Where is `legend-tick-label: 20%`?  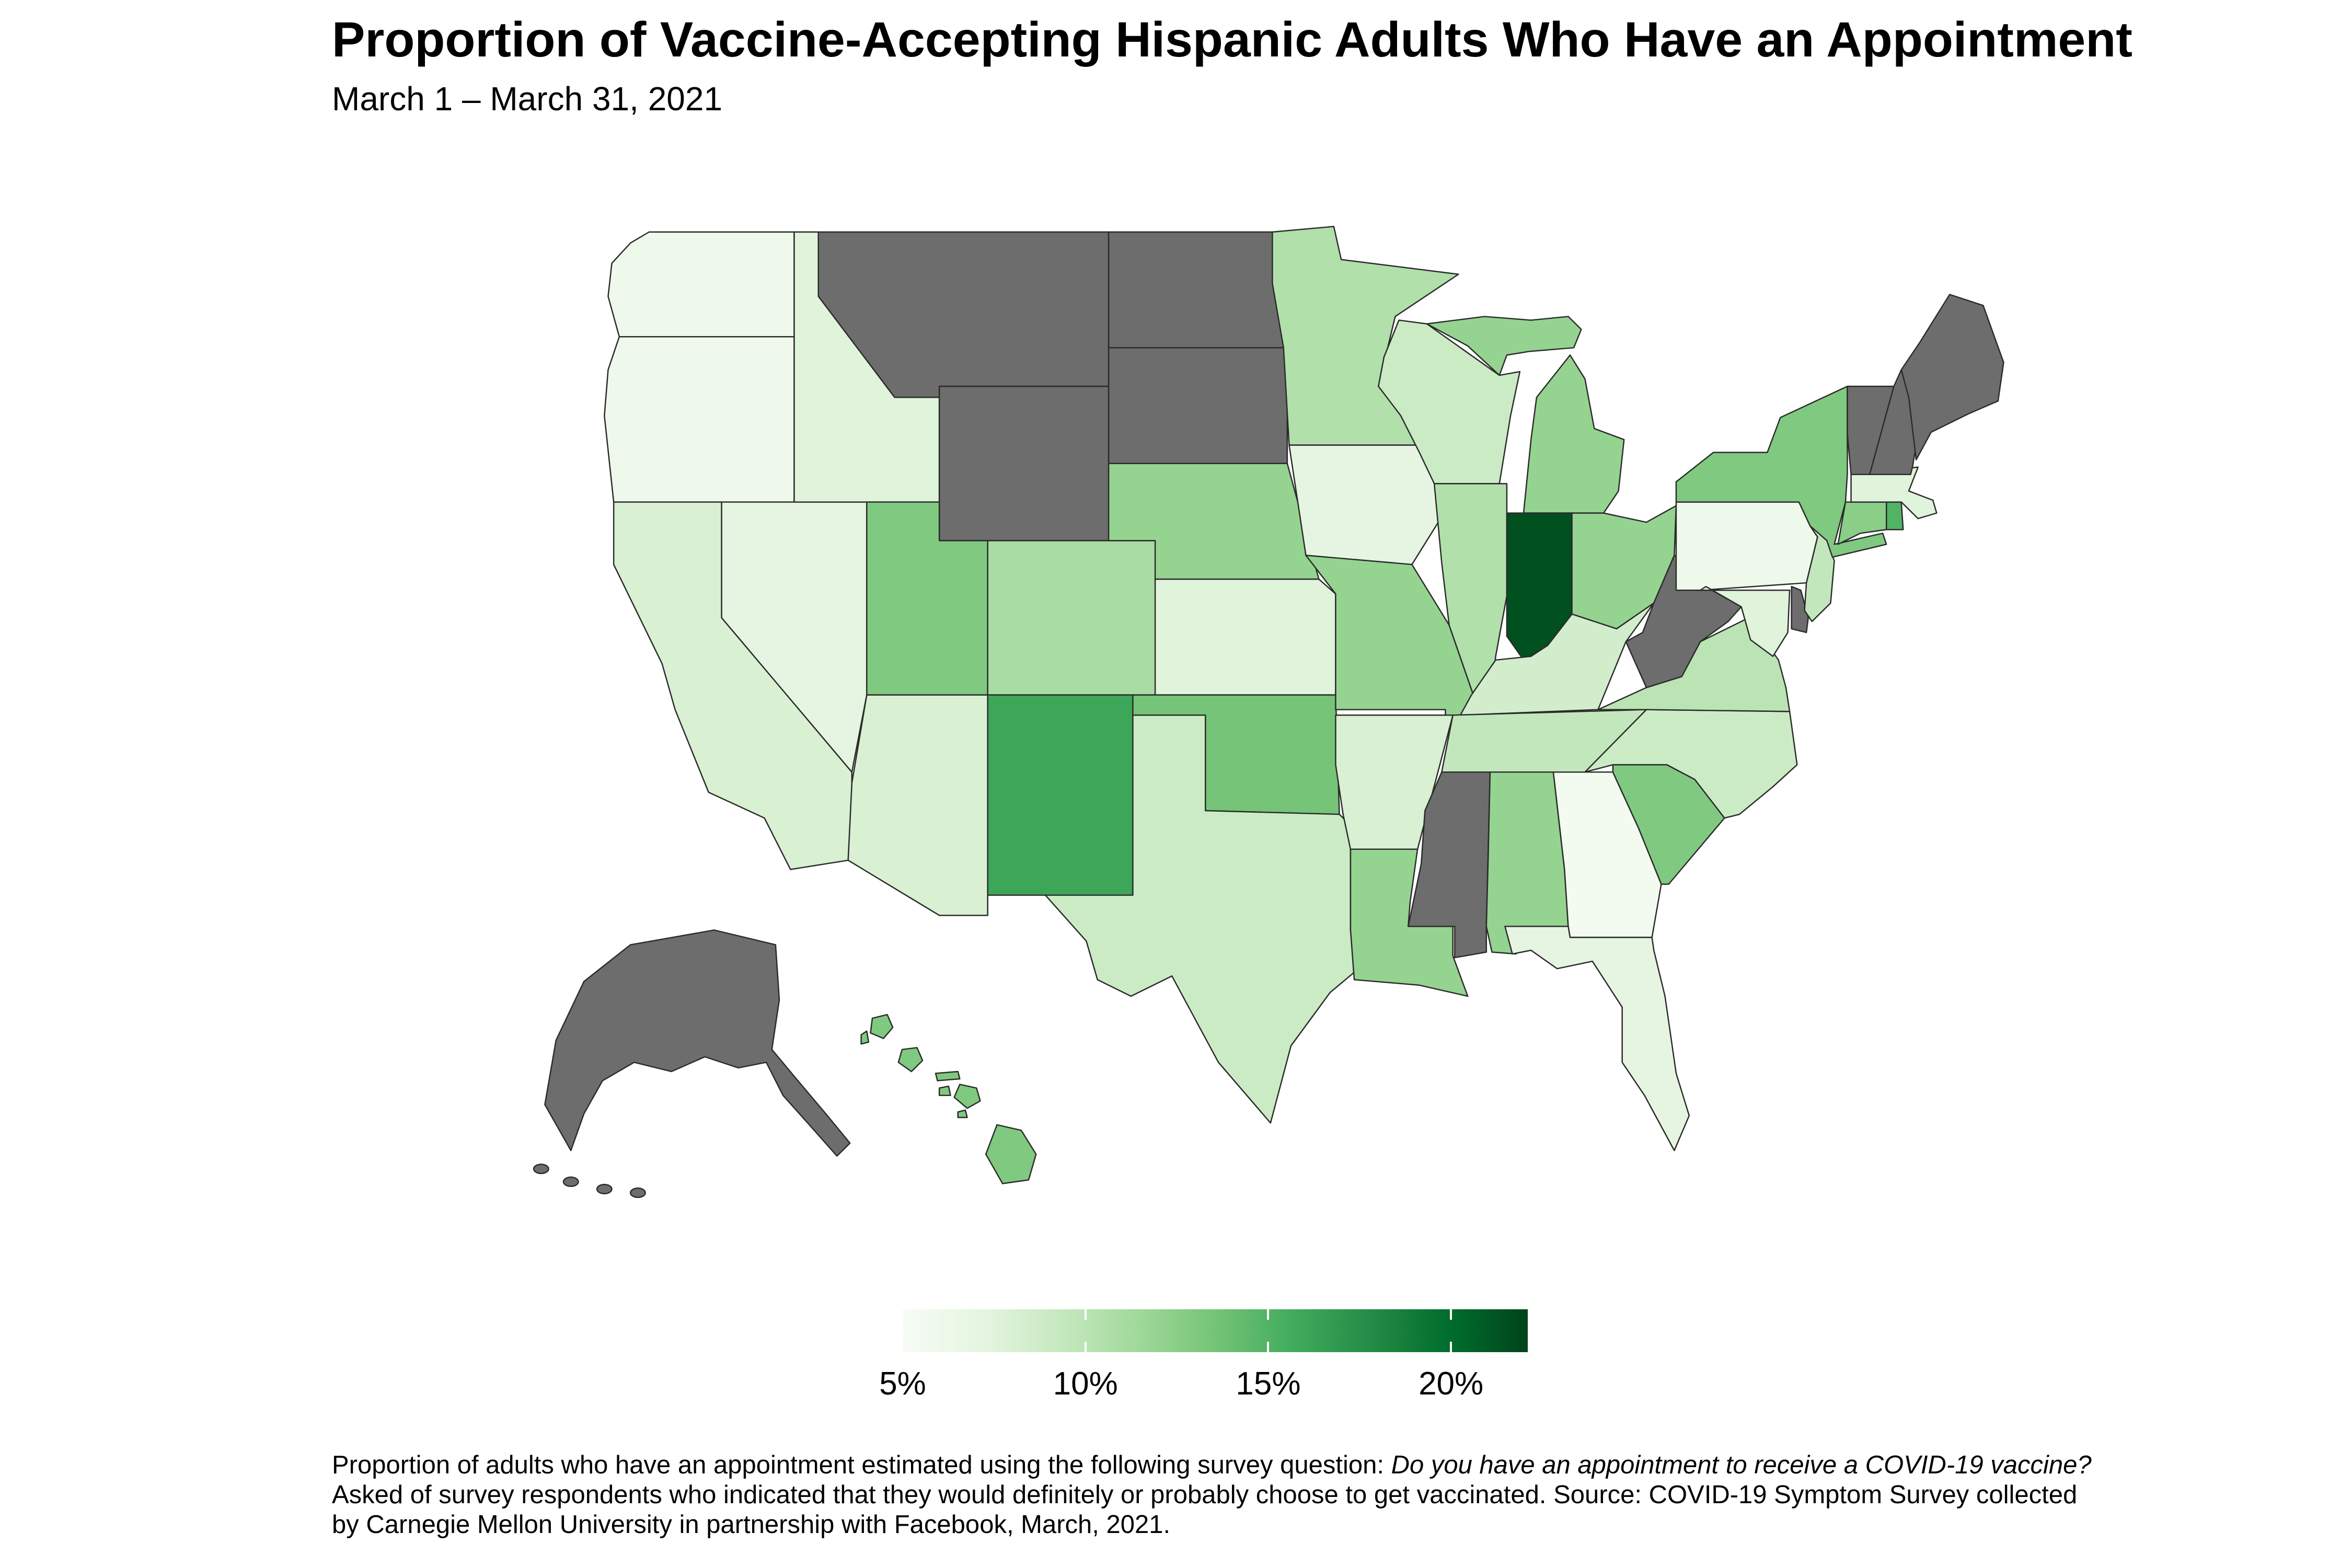
legend-tick-label: 20% is located at coordinates (1451, 1384).